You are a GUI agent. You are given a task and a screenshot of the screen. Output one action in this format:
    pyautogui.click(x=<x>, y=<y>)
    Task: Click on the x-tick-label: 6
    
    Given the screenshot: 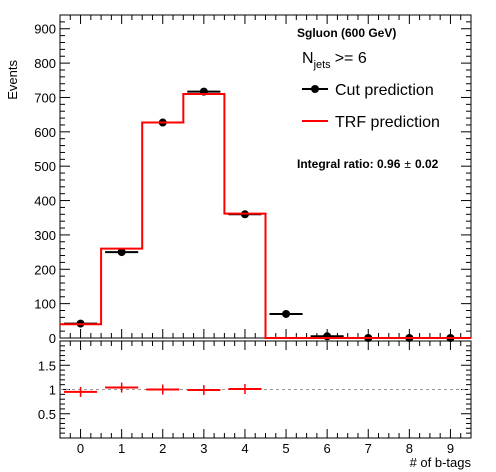 What is the action you would take?
    pyautogui.click(x=327, y=448)
    